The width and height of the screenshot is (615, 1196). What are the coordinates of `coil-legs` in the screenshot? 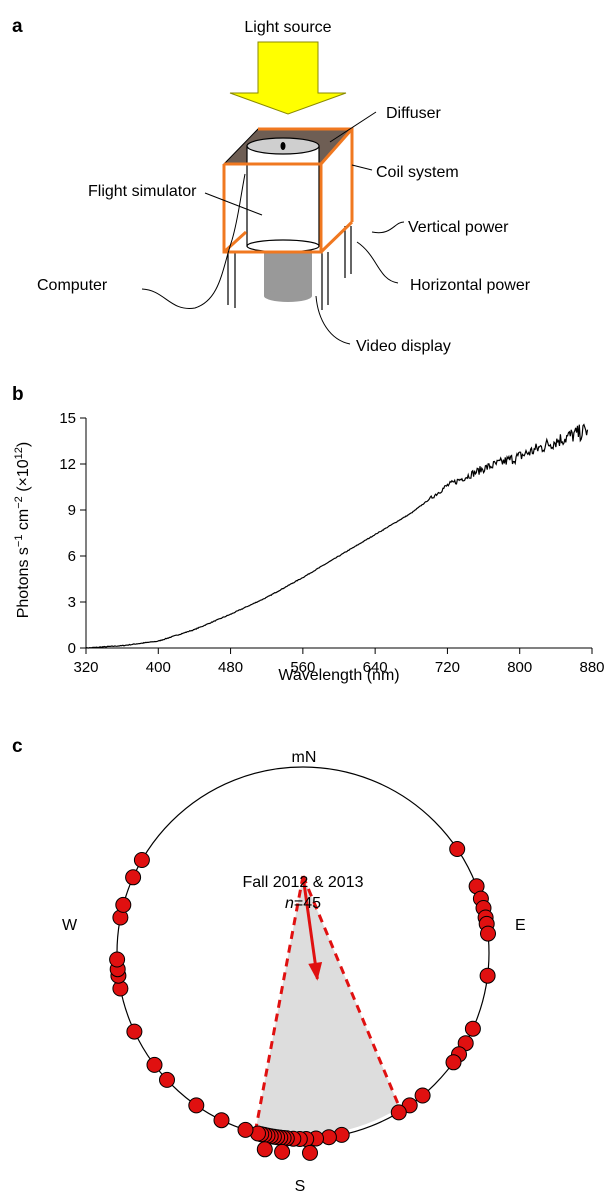 It's located at (289, 268).